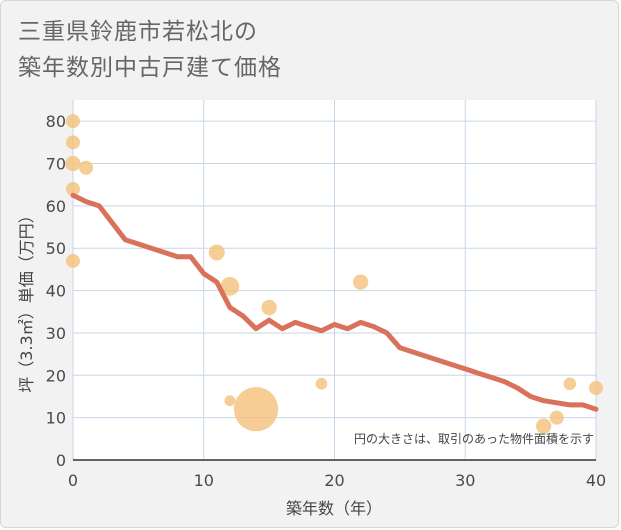 This screenshot has width=621, height=530. Describe the element at coordinates (138, 32) in the screenshot. I see `chart-title-line-1: 三重県鈴鹿市若松北の` at that location.